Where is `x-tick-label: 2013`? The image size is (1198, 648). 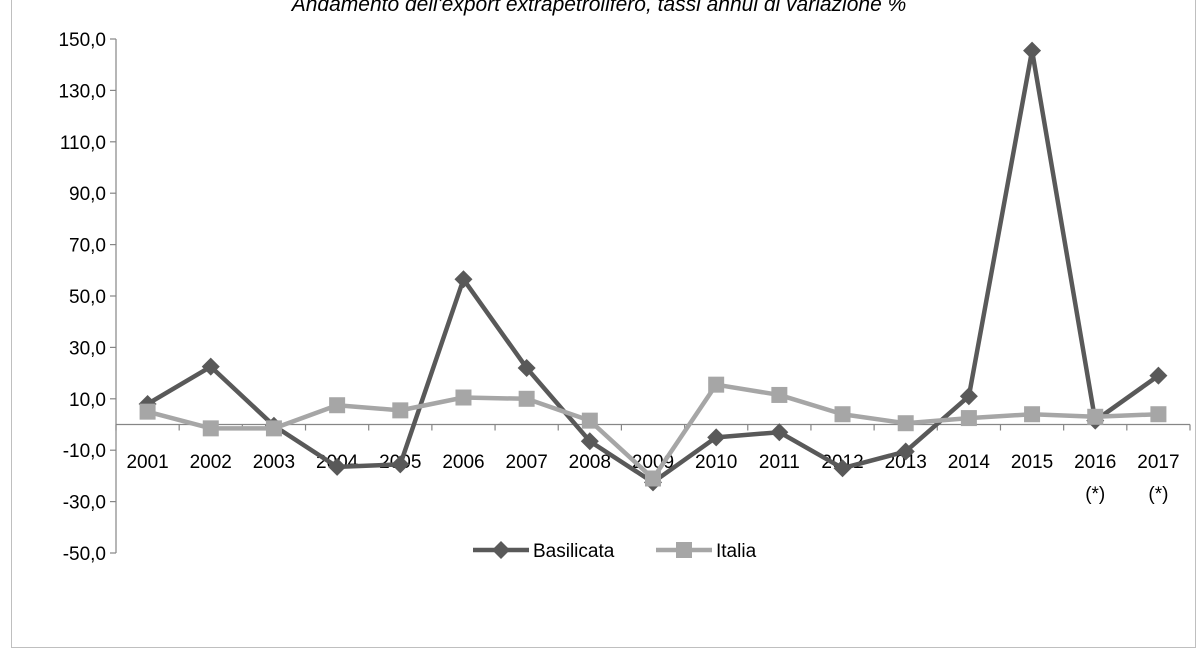 x-tick-label: 2013 is located at coordinates (906, 462).